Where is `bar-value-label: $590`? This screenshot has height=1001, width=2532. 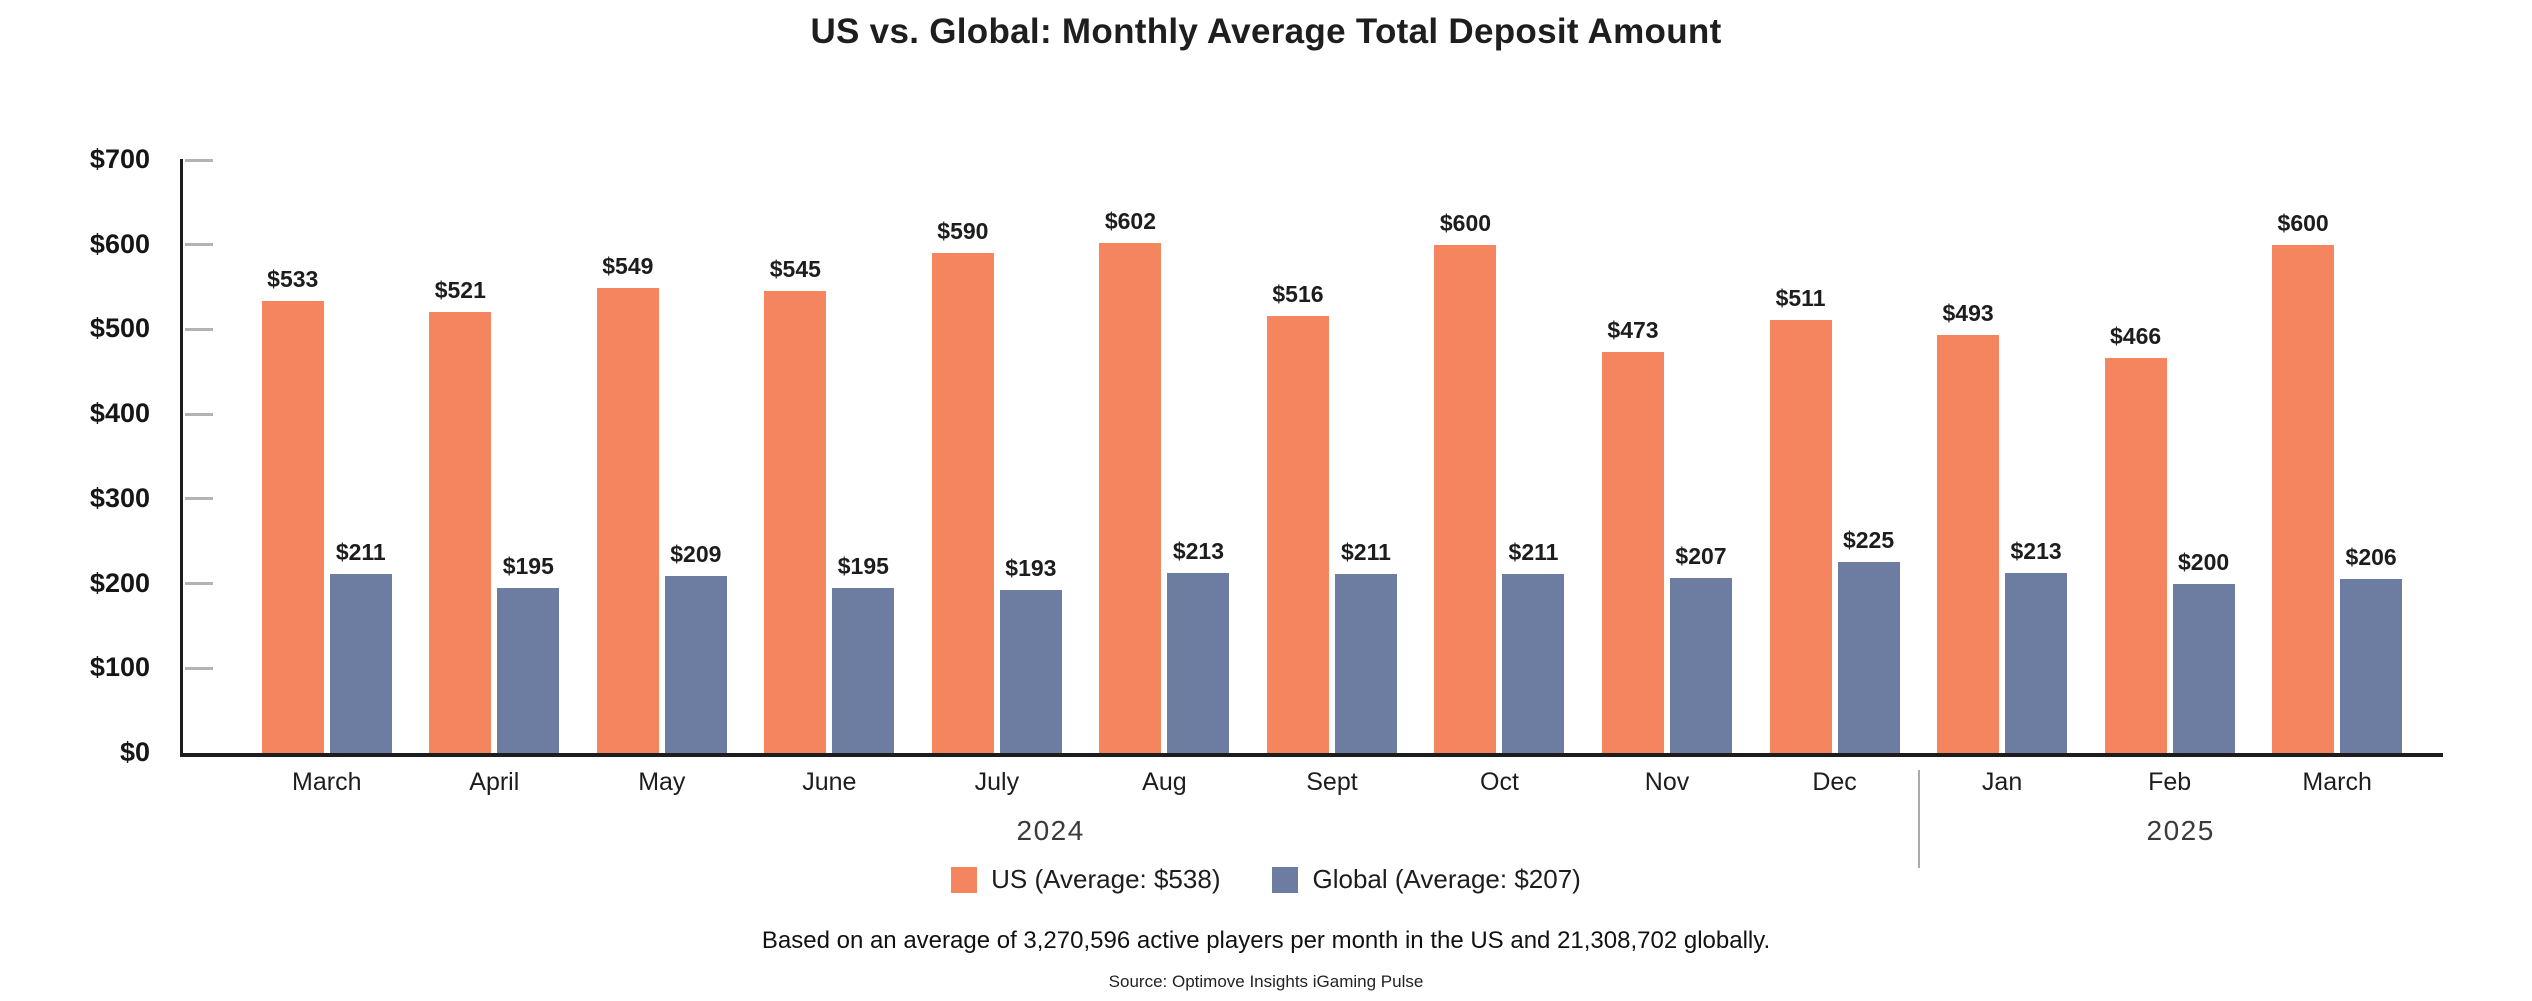
bar-value-label: $590 is located at coordinates (963, 231).